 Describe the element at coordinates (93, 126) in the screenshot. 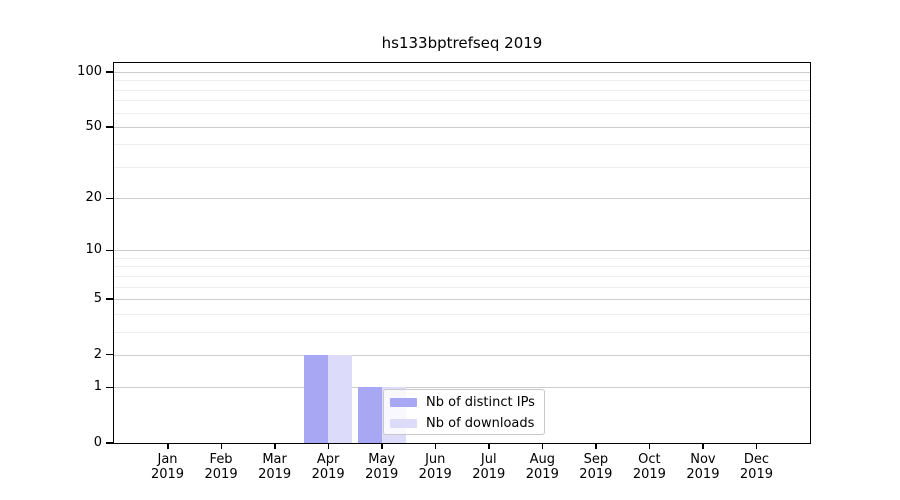

I see `y-tick-label: 50` at that location.